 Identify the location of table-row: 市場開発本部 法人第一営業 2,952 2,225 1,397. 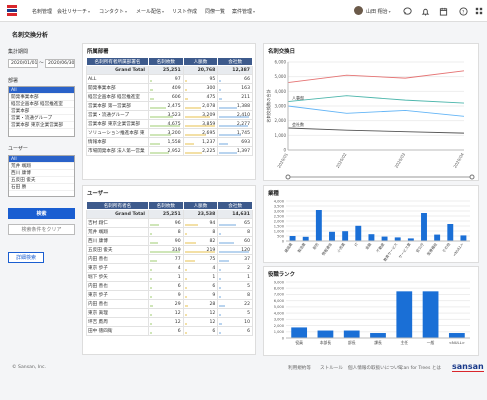
(169, 151).